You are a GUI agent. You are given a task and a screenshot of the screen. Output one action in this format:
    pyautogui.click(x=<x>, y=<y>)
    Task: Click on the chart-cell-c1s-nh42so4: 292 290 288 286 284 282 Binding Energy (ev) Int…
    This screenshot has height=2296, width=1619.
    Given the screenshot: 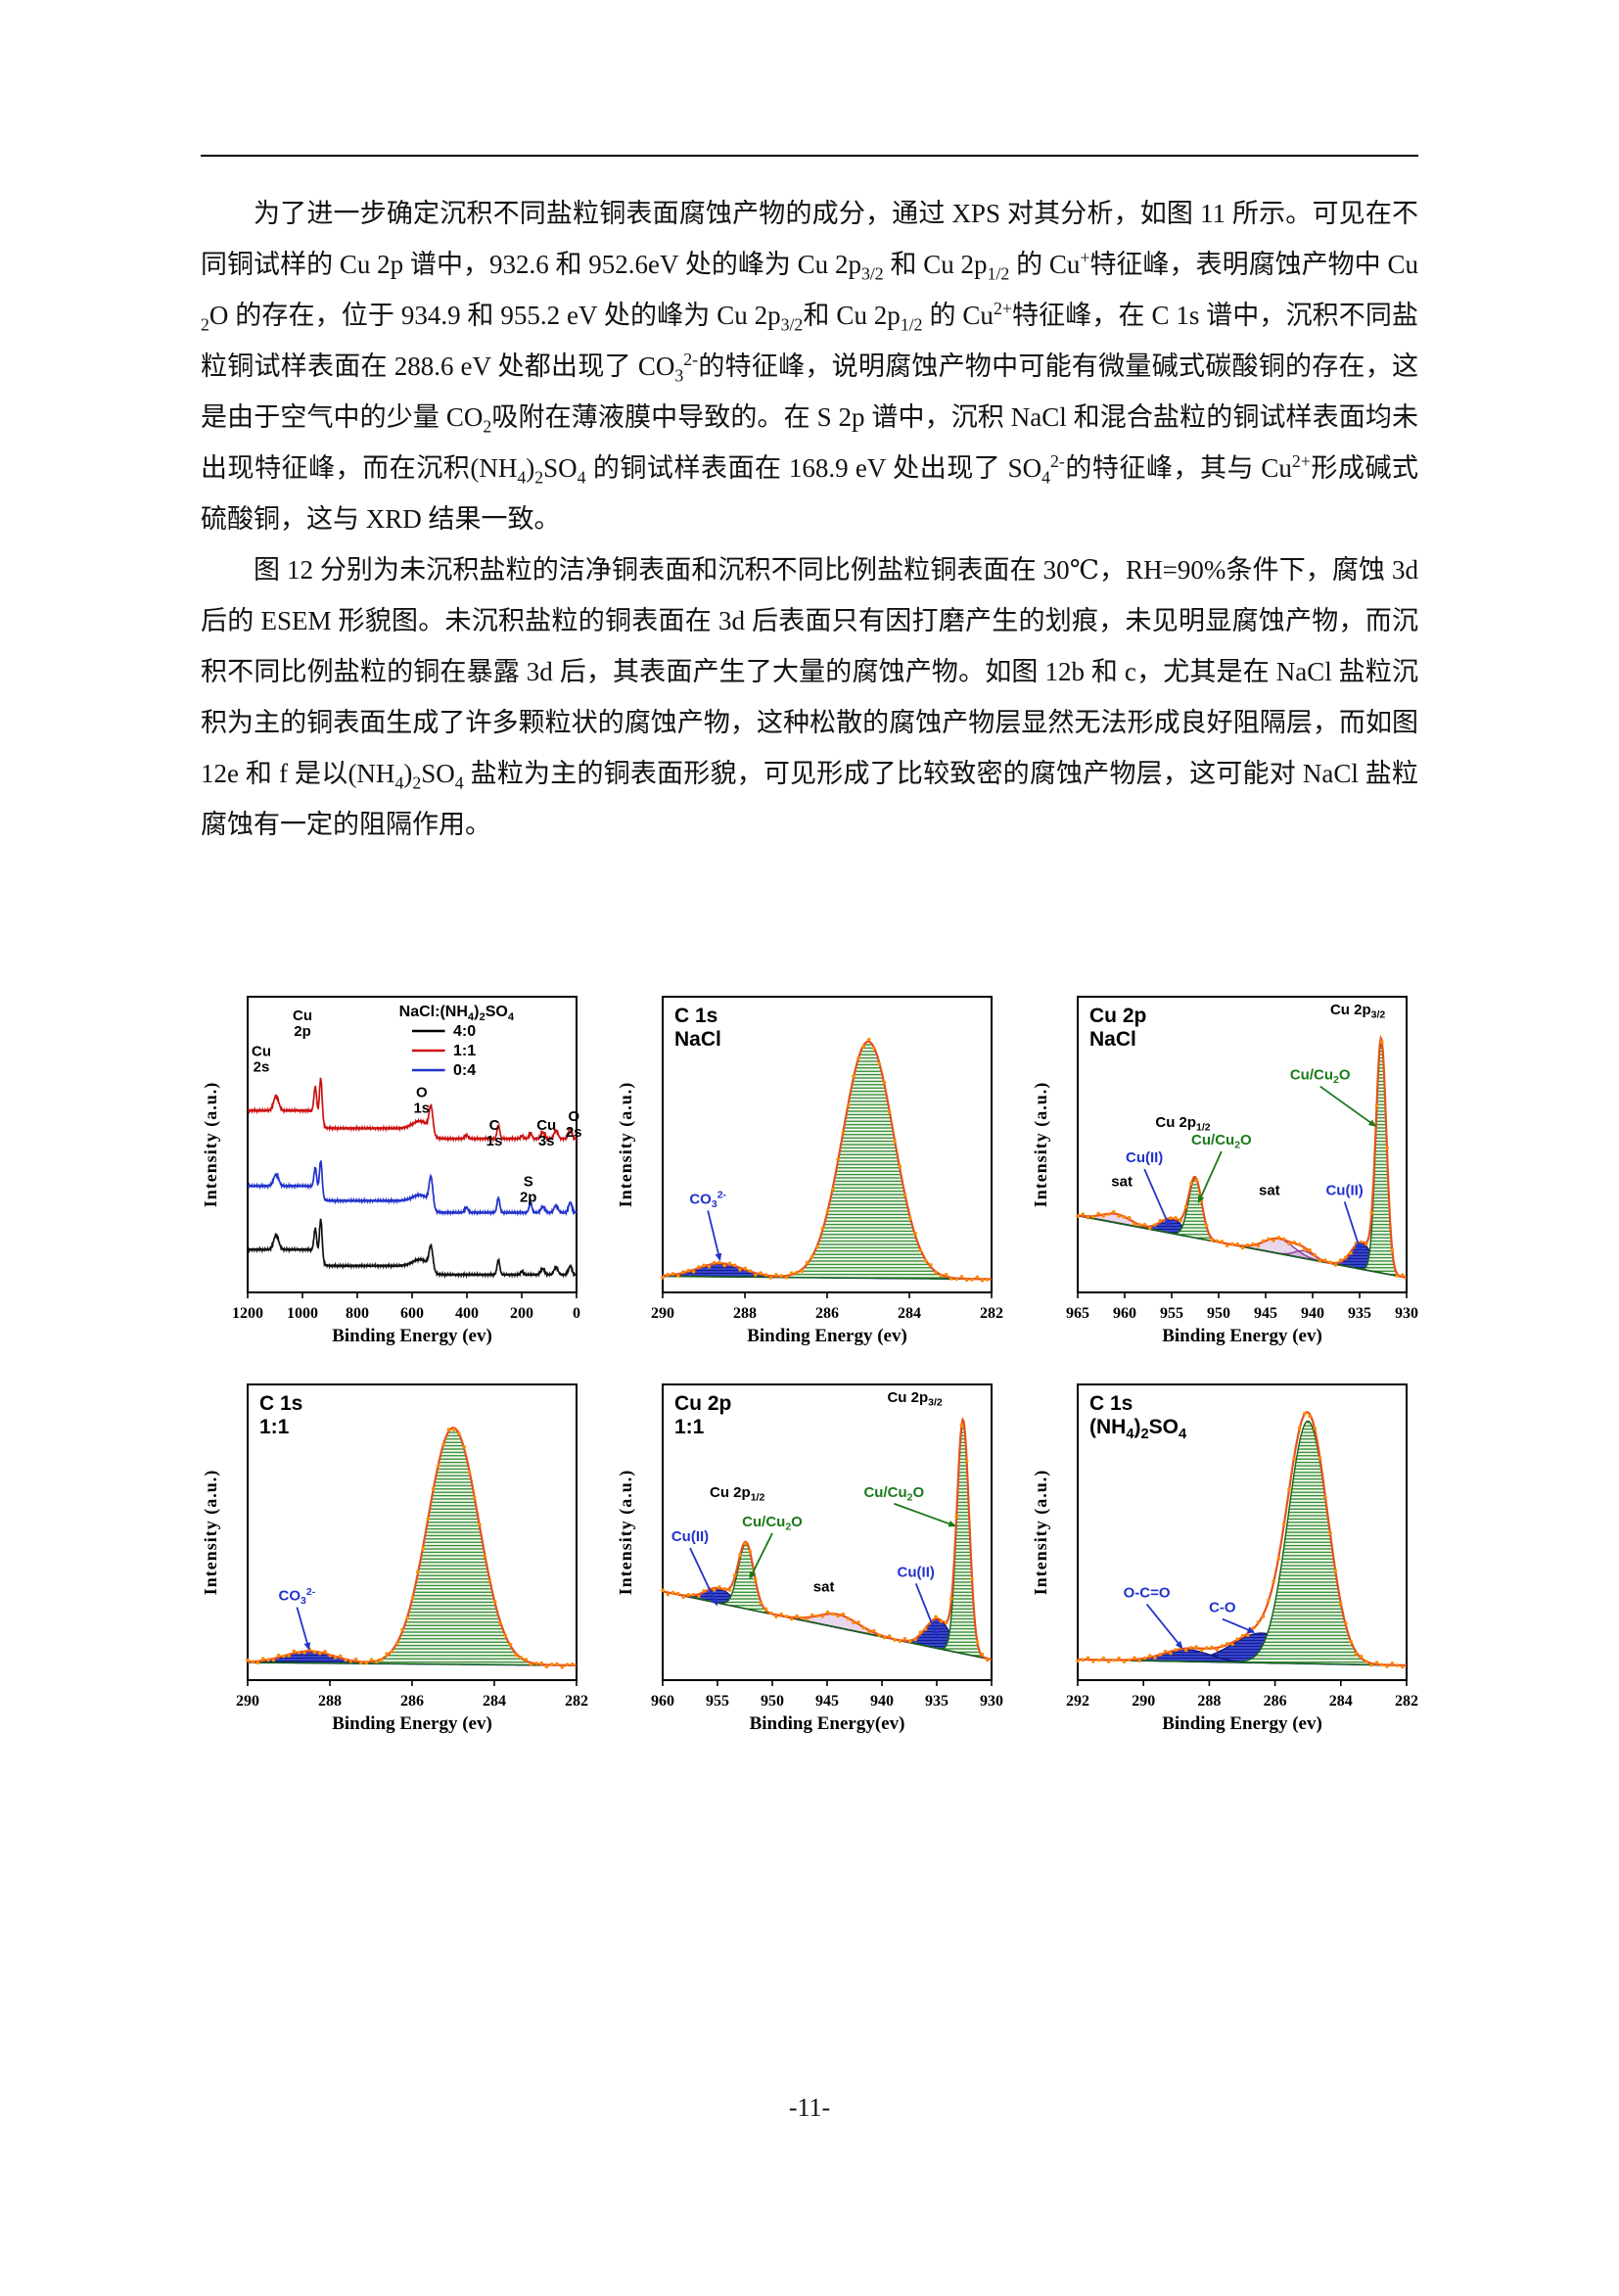 What is the action you would take?
    pyautogui.click(x=1224, y=1557)
    